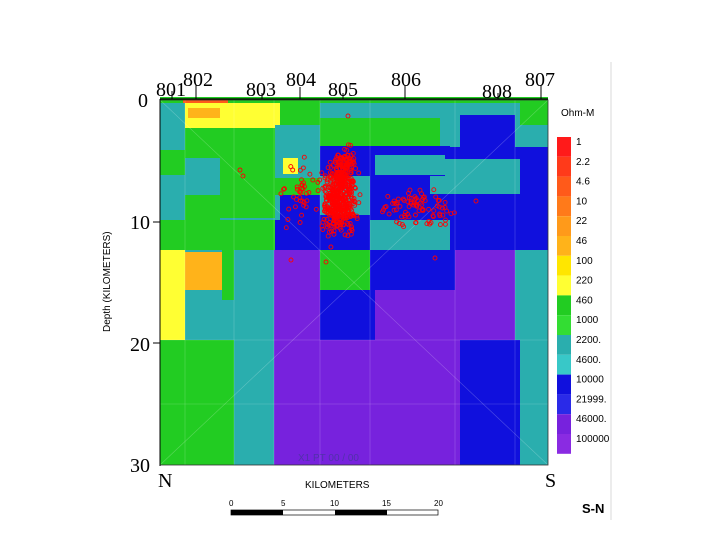  I want to click on legend-label-14: 46000., so click(591, 419).